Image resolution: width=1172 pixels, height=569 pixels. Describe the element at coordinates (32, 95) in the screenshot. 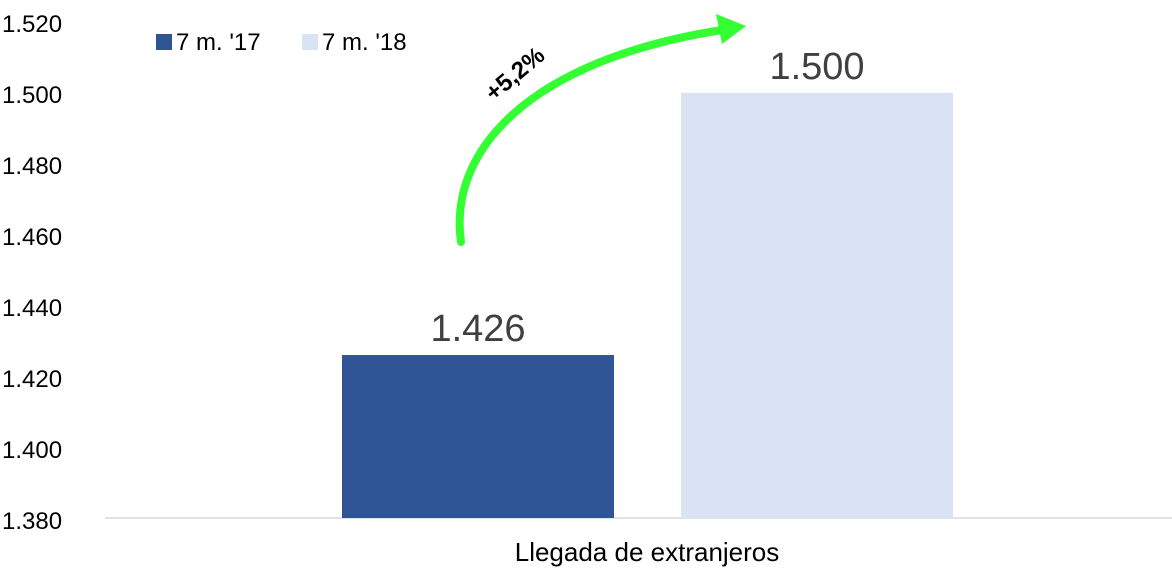

I see `y-tick-label: 1.500` at that location.